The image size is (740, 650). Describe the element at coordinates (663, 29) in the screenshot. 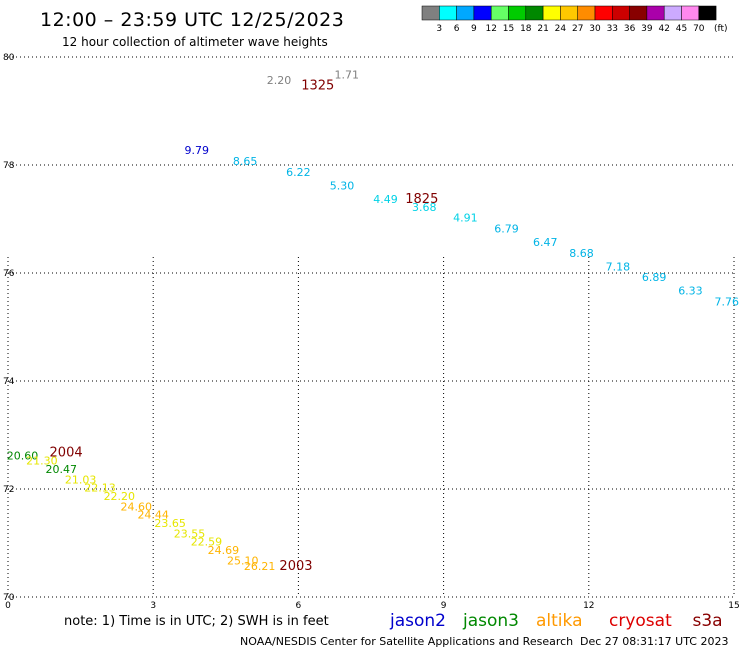

I see `legend-label: 42` at that location.